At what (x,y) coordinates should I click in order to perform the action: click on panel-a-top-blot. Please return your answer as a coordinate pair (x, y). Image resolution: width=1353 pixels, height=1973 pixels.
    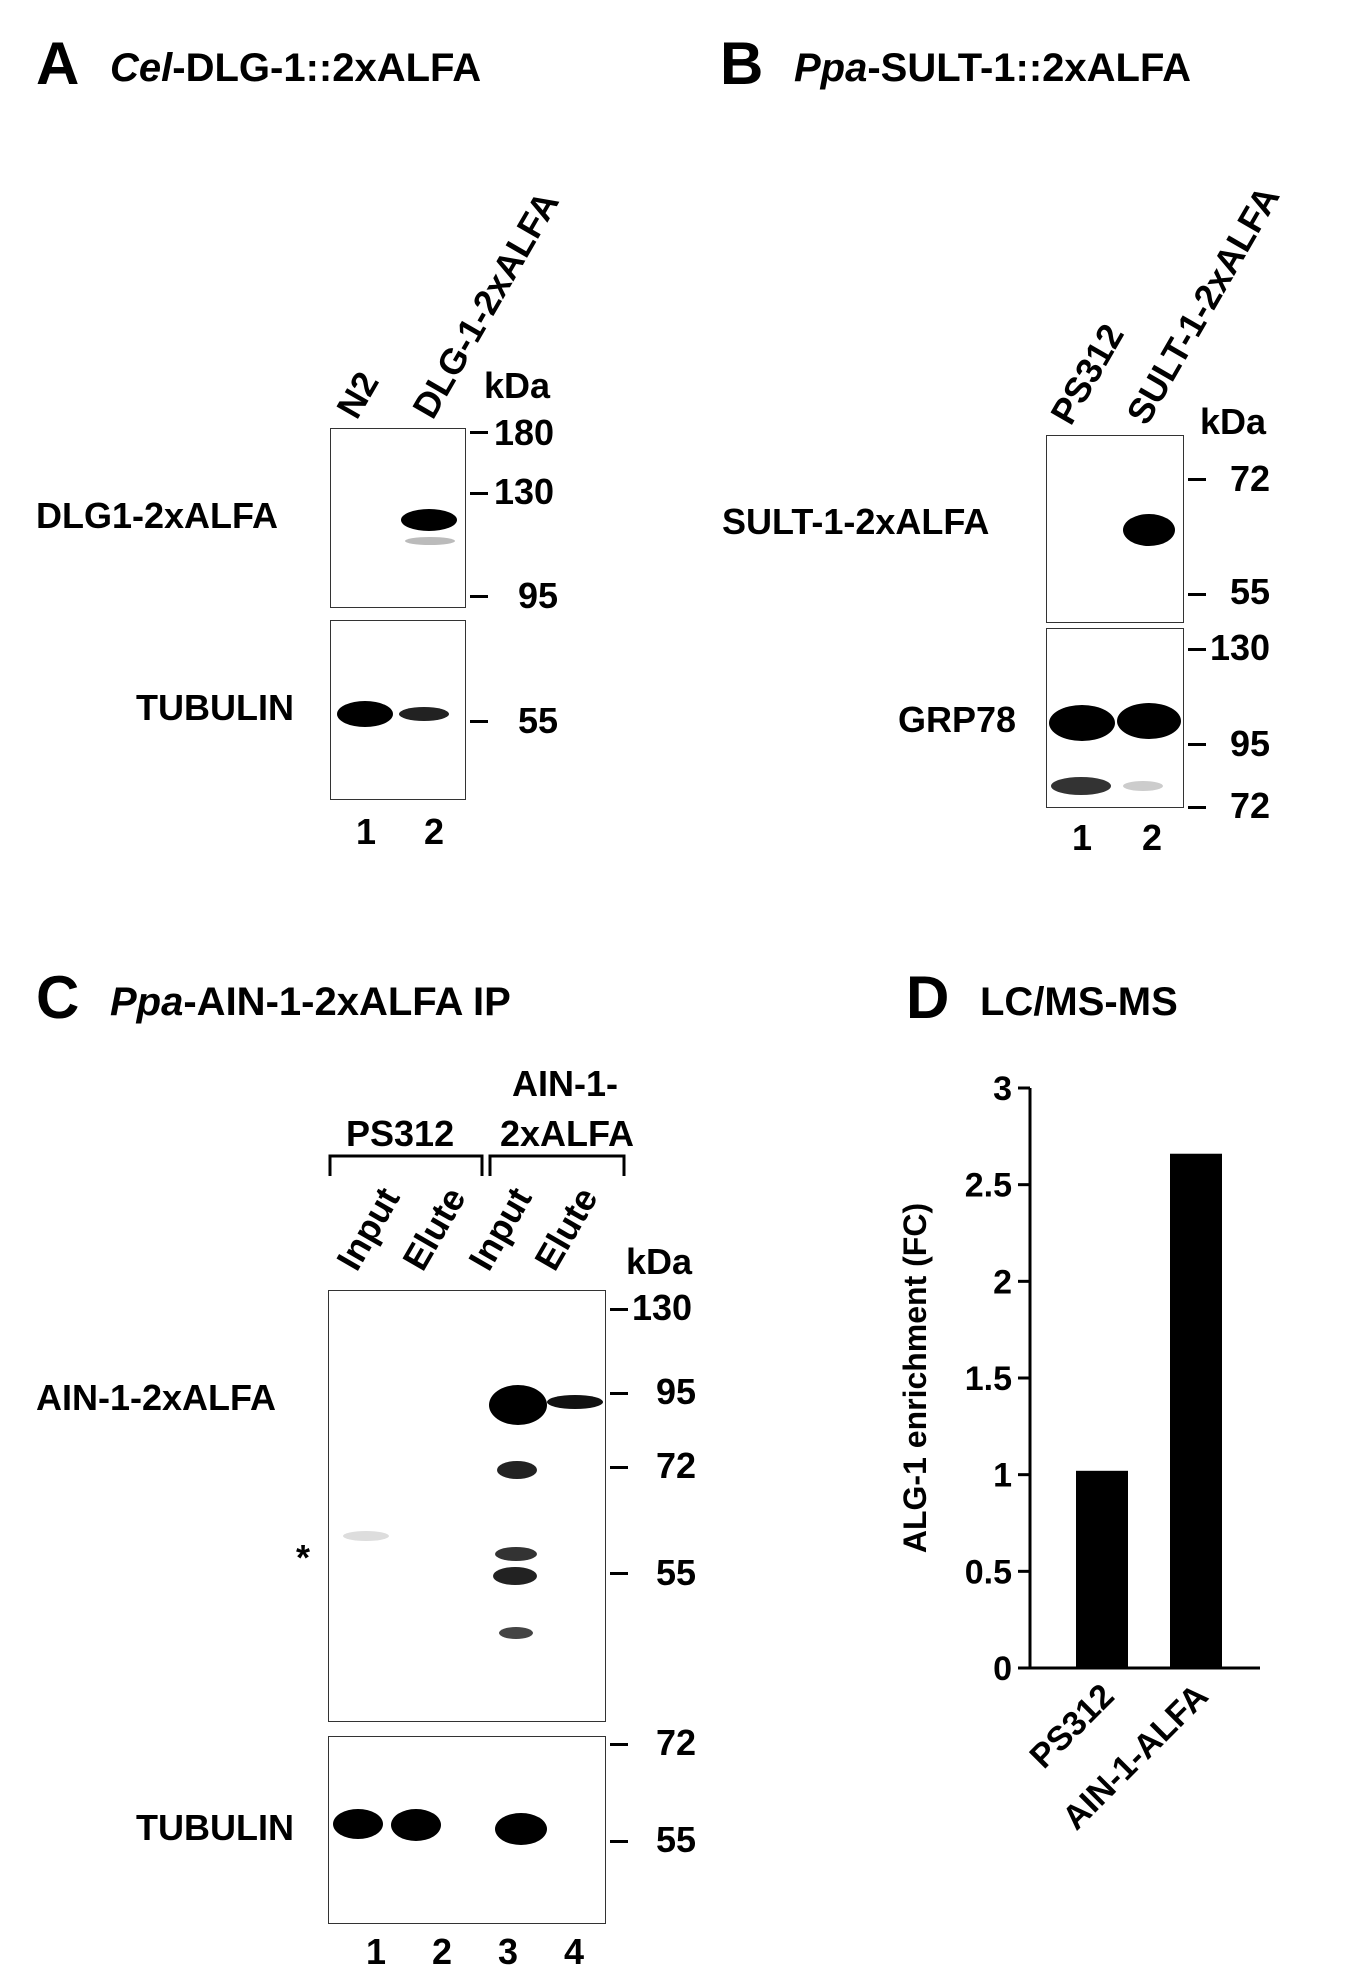
    Looking at the image, I should click on (398, 518).